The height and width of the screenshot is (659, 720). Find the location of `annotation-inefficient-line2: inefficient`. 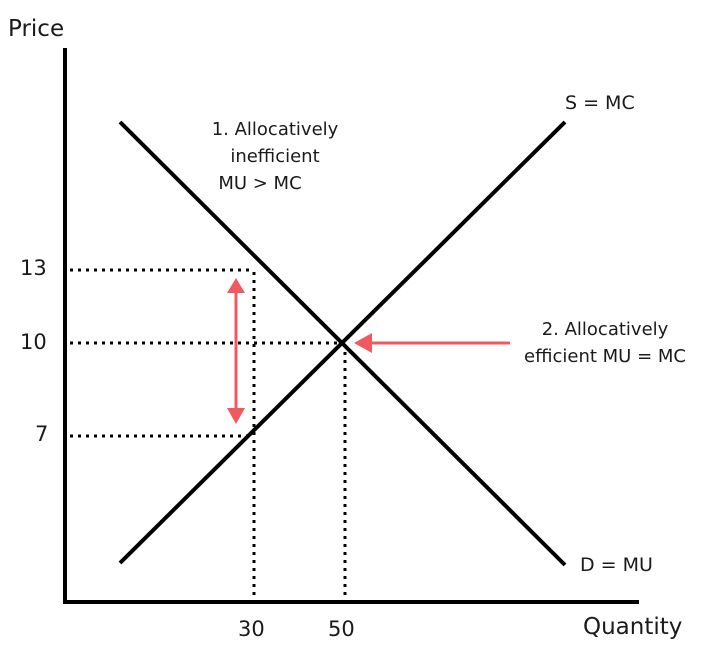

annotation-inefficient-line2: inefficient is located at coordinates (275, 156).